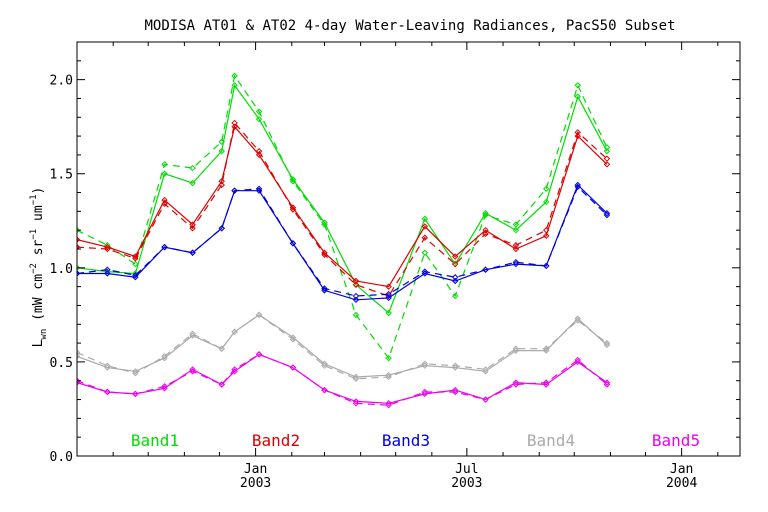 The height and width of the screenshot is (512, 768). What do you see at coordinates (681, 483) in the screenshot?
I see `x-tick-year-label: 2004` at bounding box center [681, 483].